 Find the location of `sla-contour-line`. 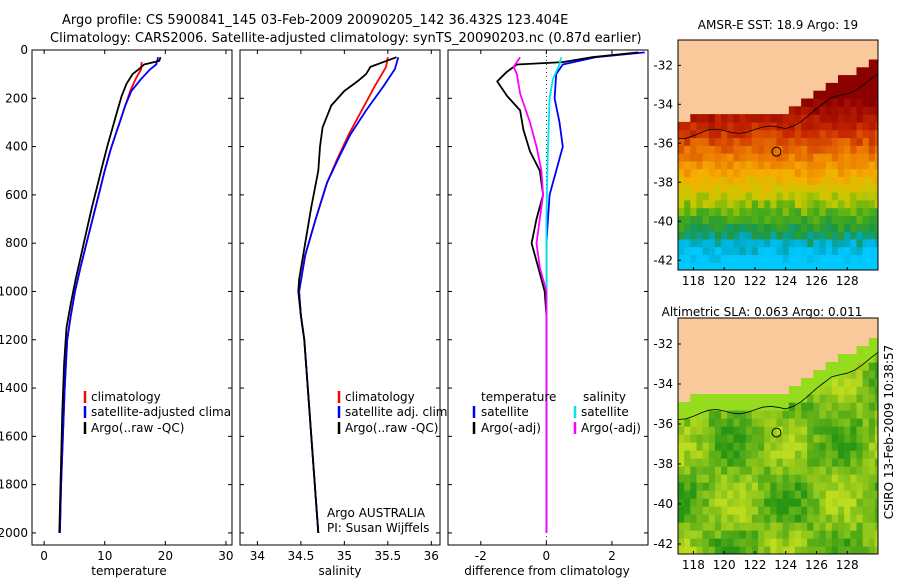

sla-contour-line is located at coordinates (778, 385).